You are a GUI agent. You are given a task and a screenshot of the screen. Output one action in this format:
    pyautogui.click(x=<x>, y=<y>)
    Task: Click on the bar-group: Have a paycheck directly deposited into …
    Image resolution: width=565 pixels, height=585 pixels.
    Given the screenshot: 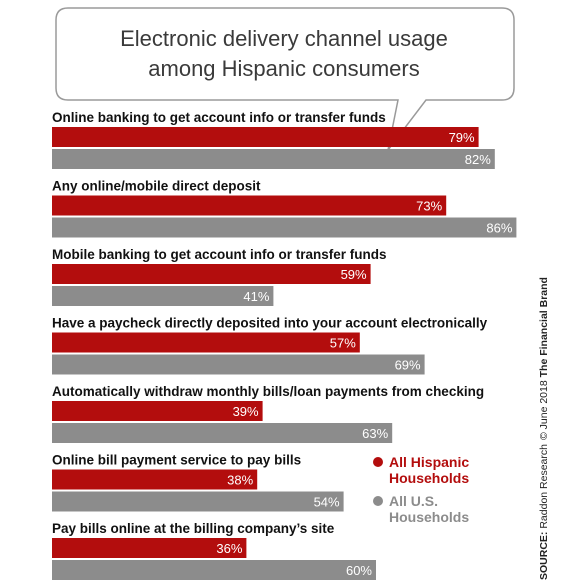 What is the action you would take?
    pyautogui.click(x=270, y=345)
    